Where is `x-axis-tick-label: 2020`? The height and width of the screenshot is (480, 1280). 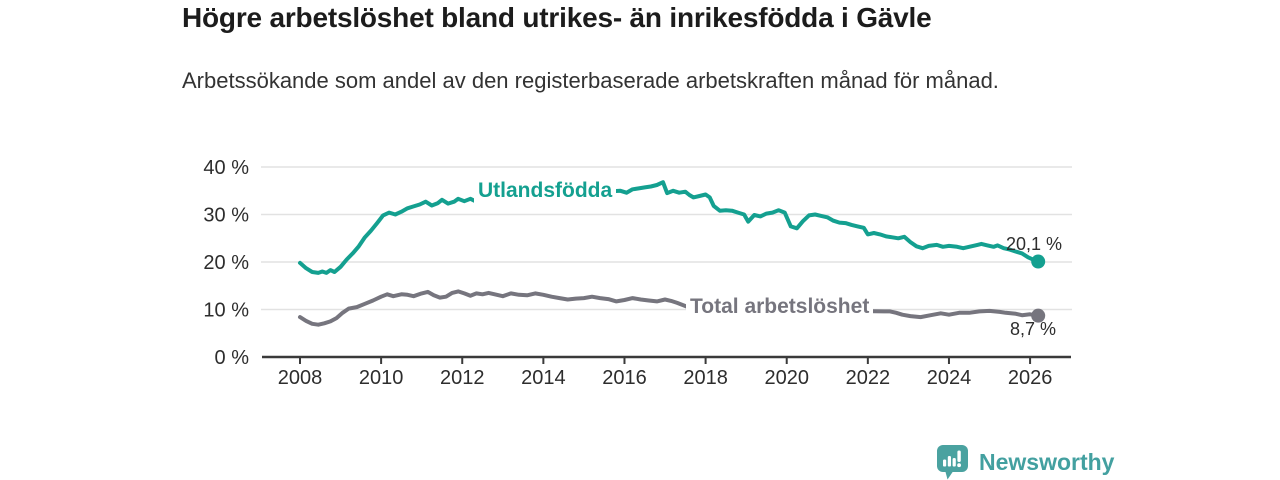 x-axis-tick-label: 2020 is located at coordinates (786, 378).